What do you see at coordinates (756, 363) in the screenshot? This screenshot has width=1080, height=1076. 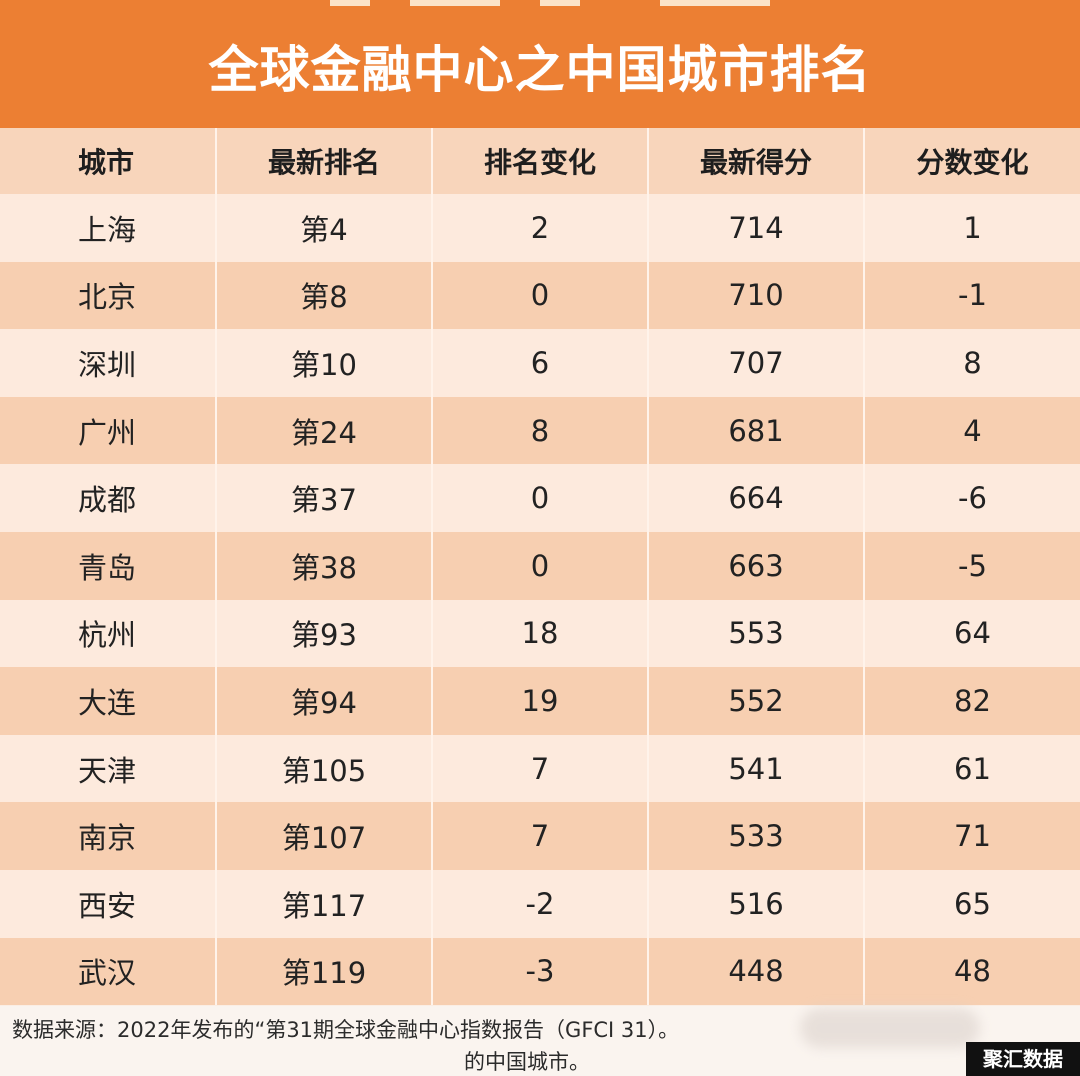 I see `cell-latest-score: 707` at bounding box center [756, 363].